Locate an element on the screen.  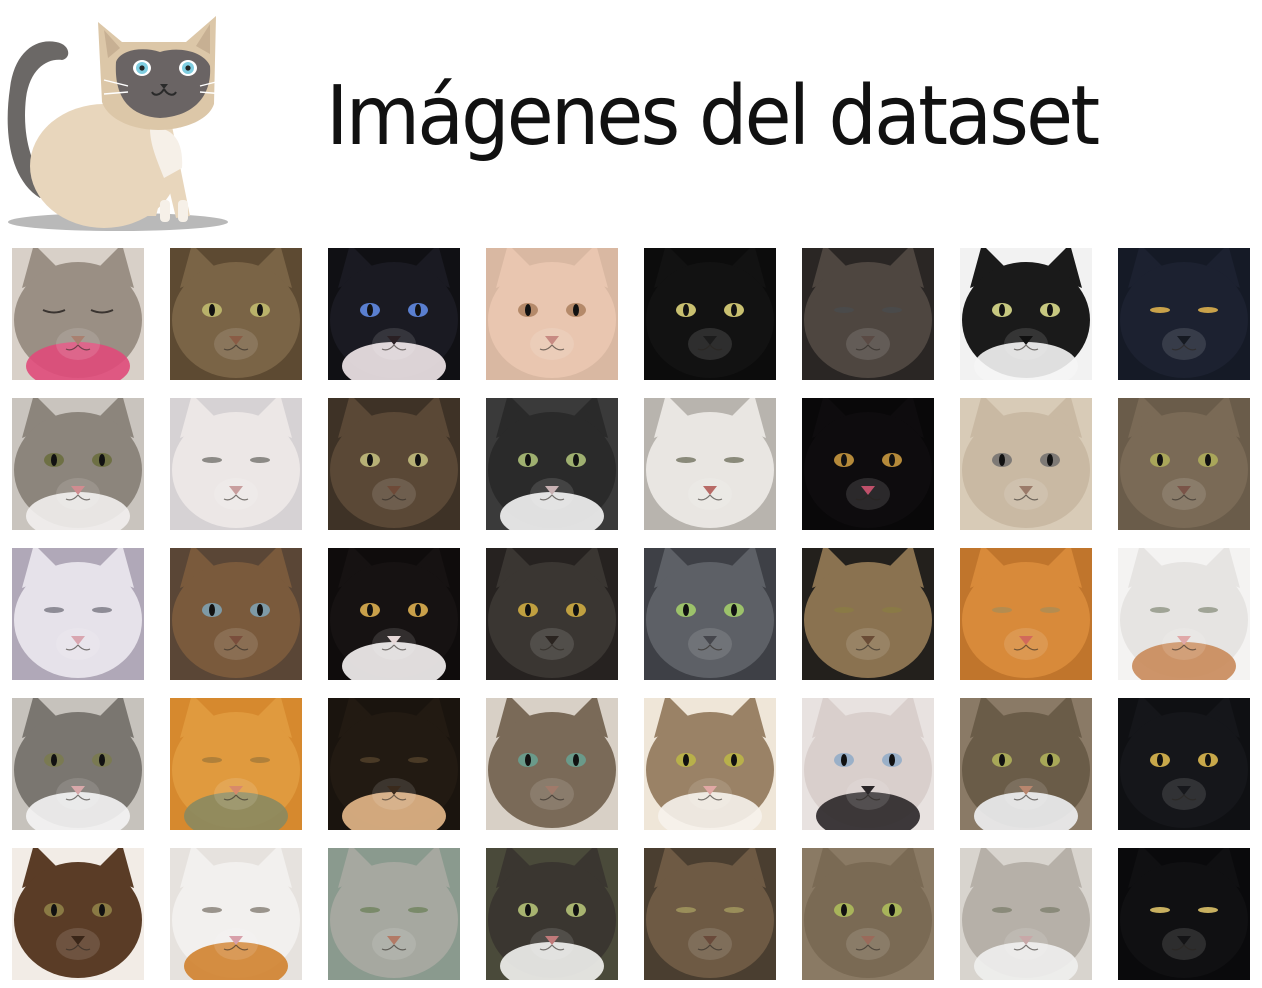
siamese-cat-icon is located at coordinates (117, 123).